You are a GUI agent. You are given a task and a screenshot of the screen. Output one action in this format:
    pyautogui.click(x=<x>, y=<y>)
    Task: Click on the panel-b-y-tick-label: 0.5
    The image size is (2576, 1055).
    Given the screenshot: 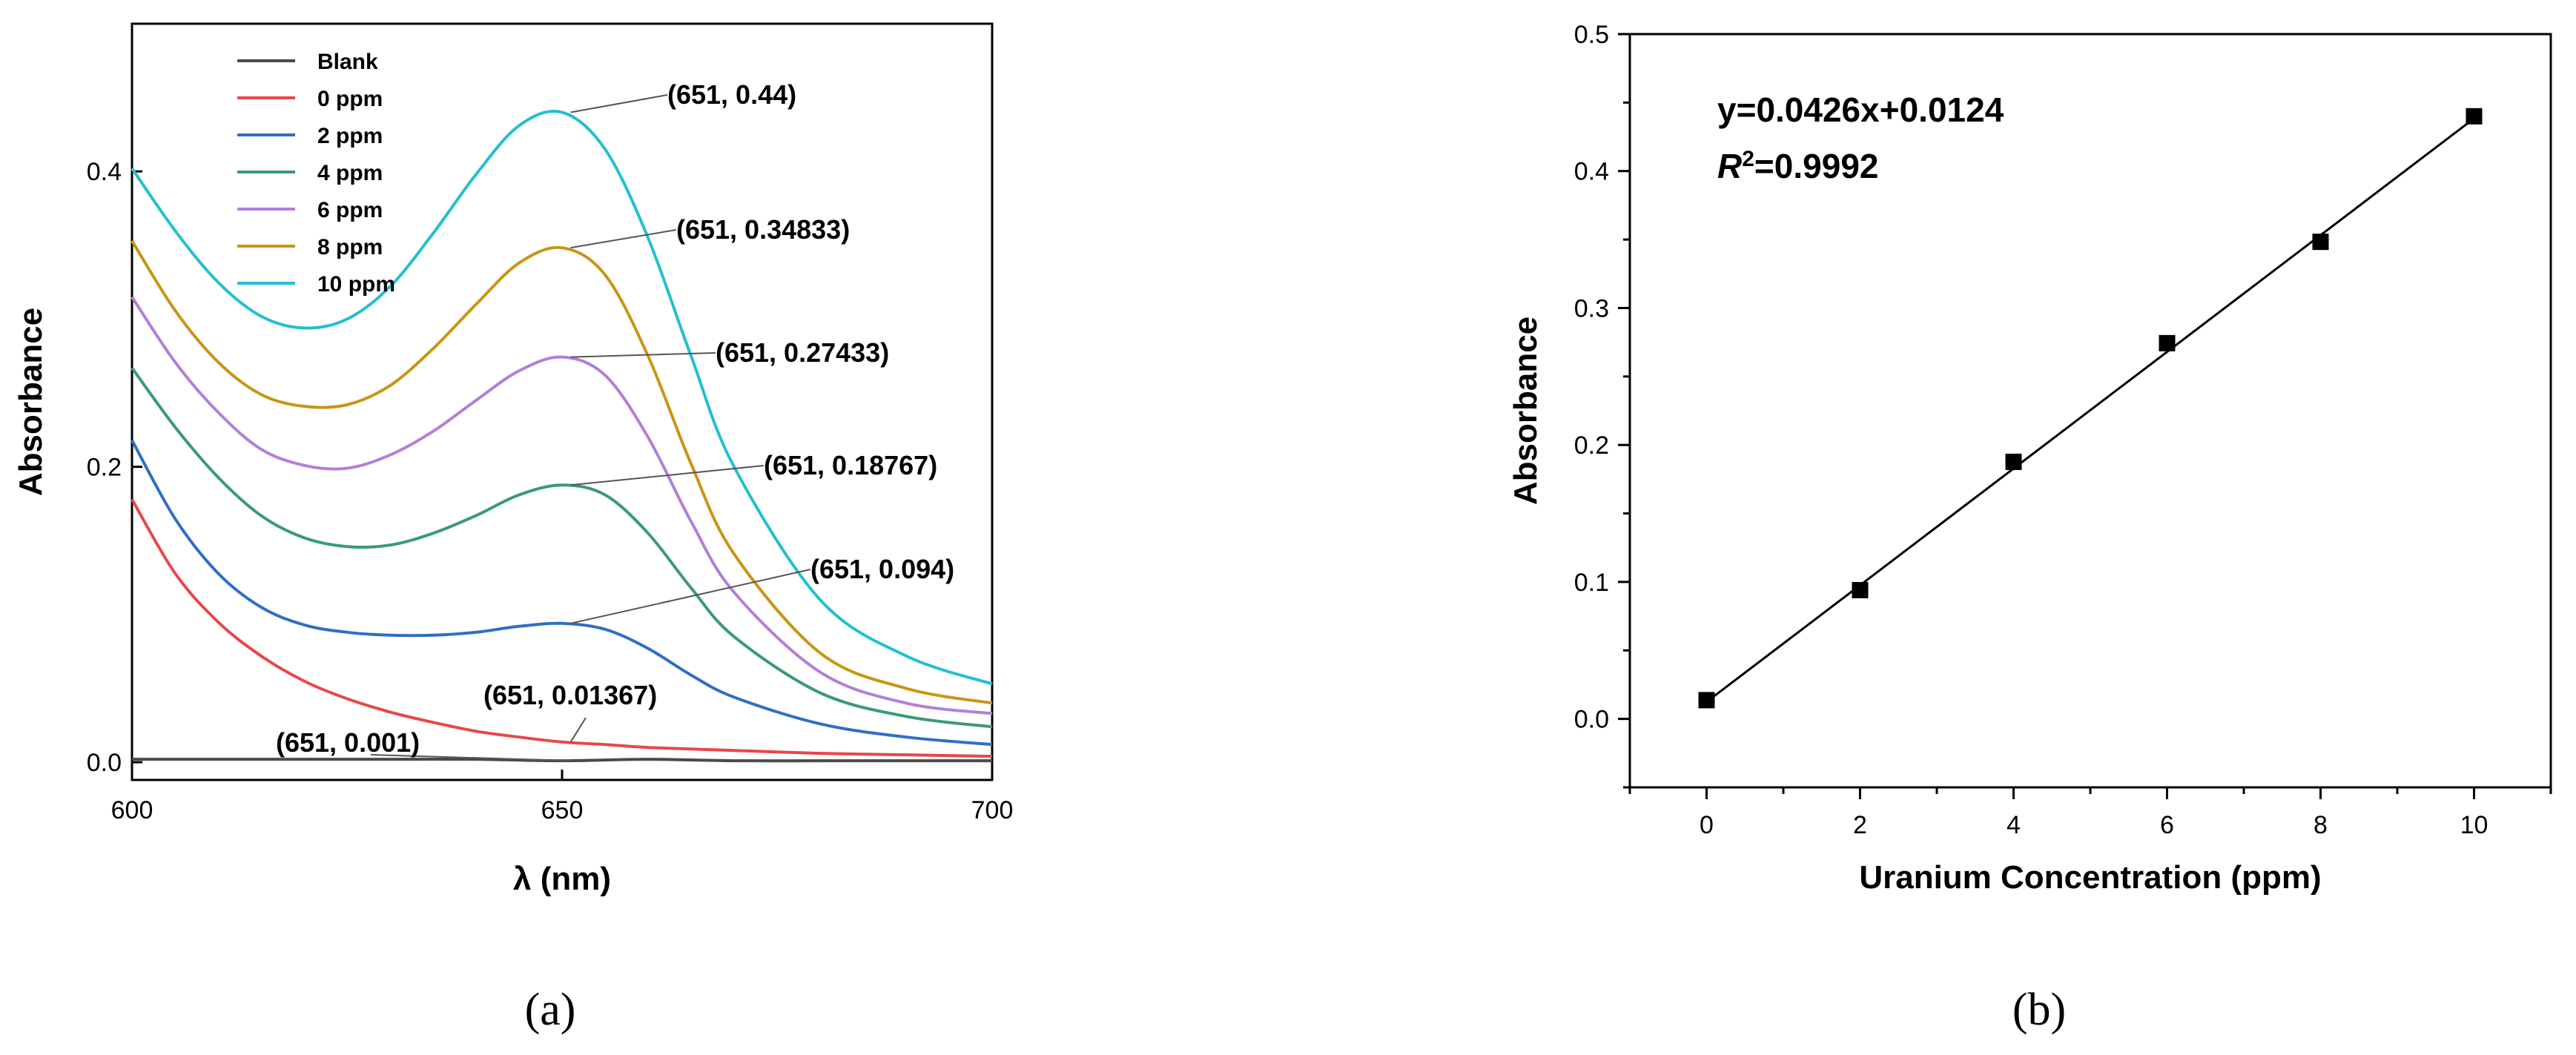 What is the action you would take?
    pyautogui.click(x=1591, y=35)
    